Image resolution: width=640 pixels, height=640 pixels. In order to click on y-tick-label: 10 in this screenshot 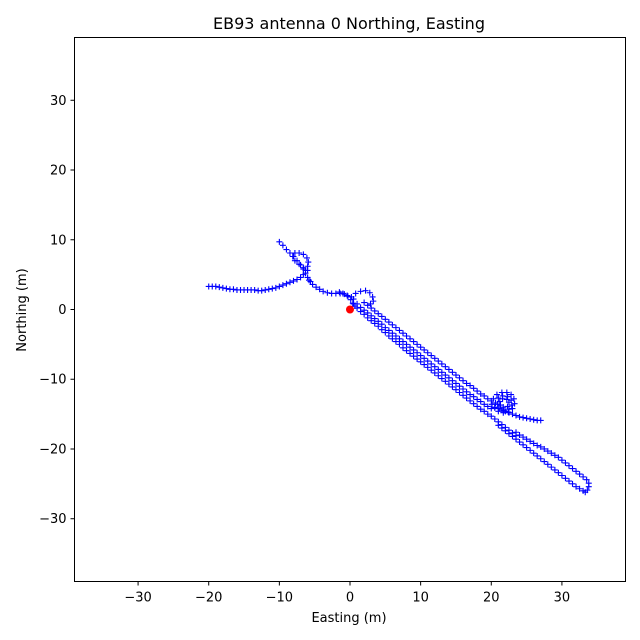, I will do `click(58, 240)`.